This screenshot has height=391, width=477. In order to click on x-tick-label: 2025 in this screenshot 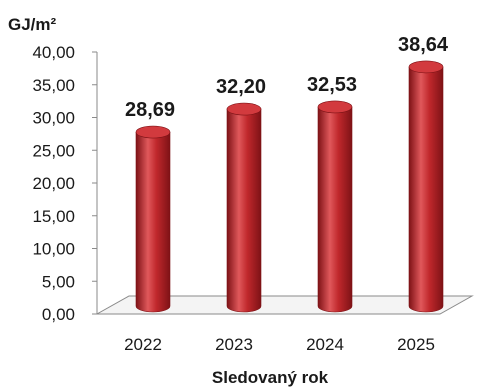, I will do `click(416, 344)`.